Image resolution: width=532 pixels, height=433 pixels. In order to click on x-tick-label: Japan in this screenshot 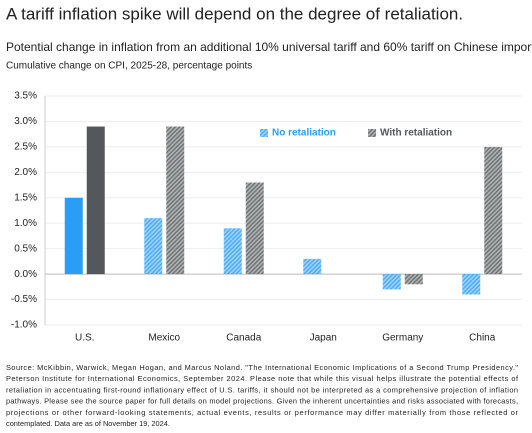, I will do `click(323, 338)`.